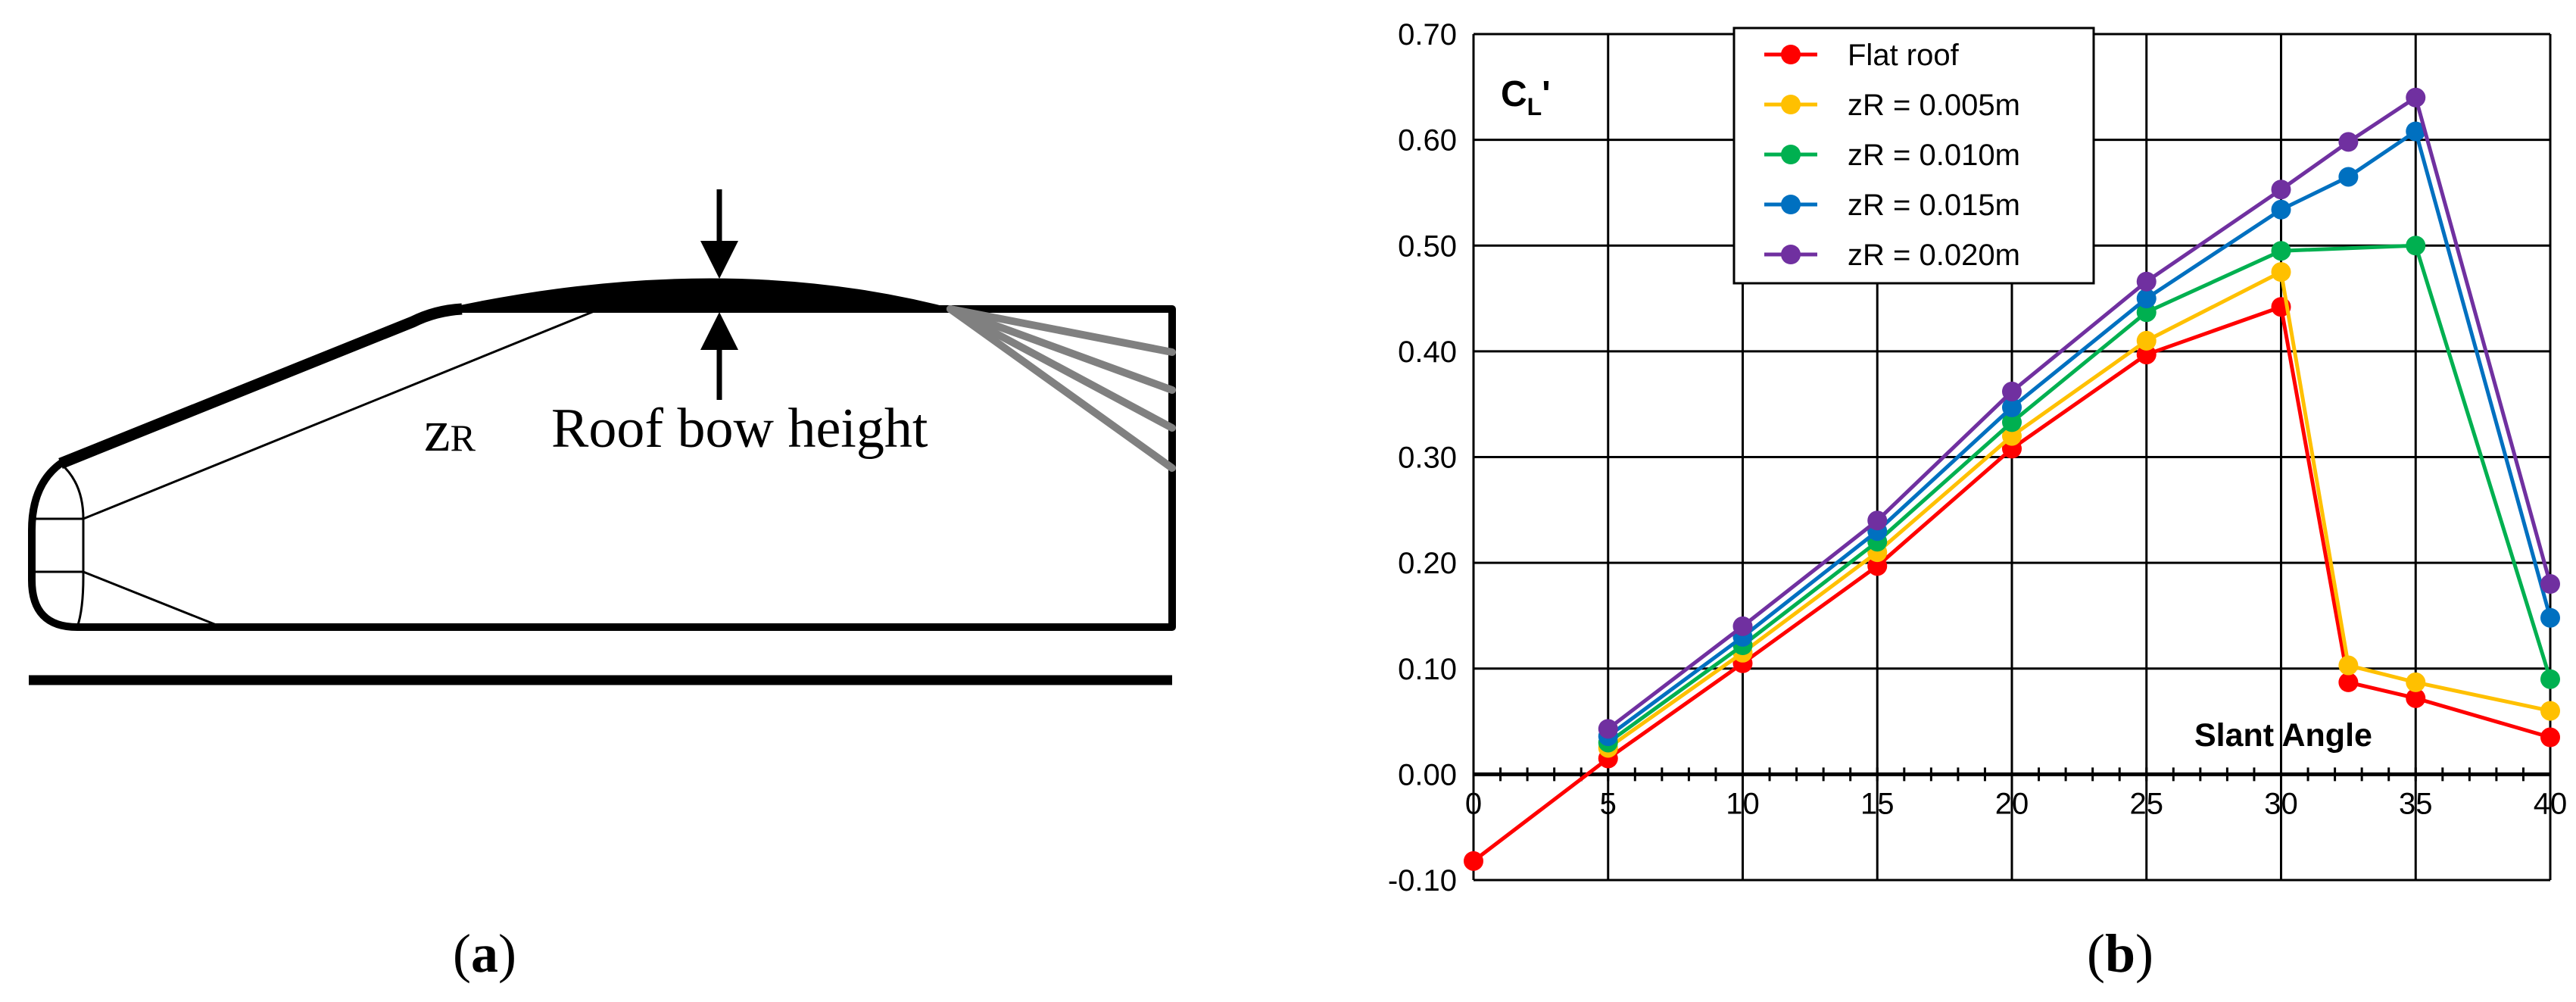 Image resolution: width=2576 pixels, height=1002 pixels. What do you see at coordinates (2551, 803) in the screenshot?
I see `x-tick-label: 40` at bounding box center [2551, 803].